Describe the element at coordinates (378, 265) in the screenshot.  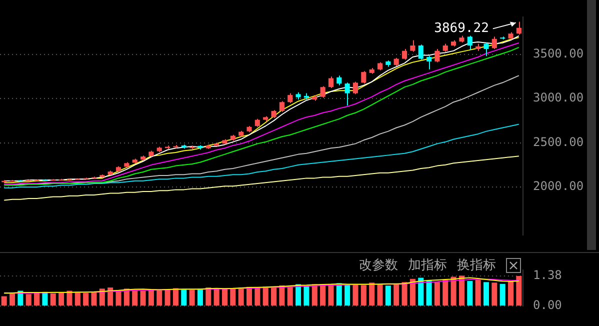
I see `annotation: 改参数` at that location.